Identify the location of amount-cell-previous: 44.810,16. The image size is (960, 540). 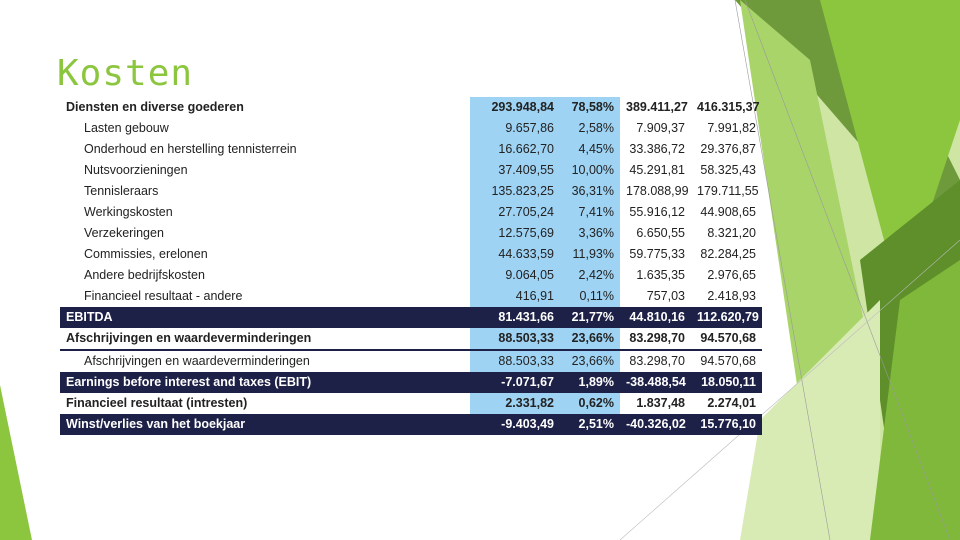
(655, 317).